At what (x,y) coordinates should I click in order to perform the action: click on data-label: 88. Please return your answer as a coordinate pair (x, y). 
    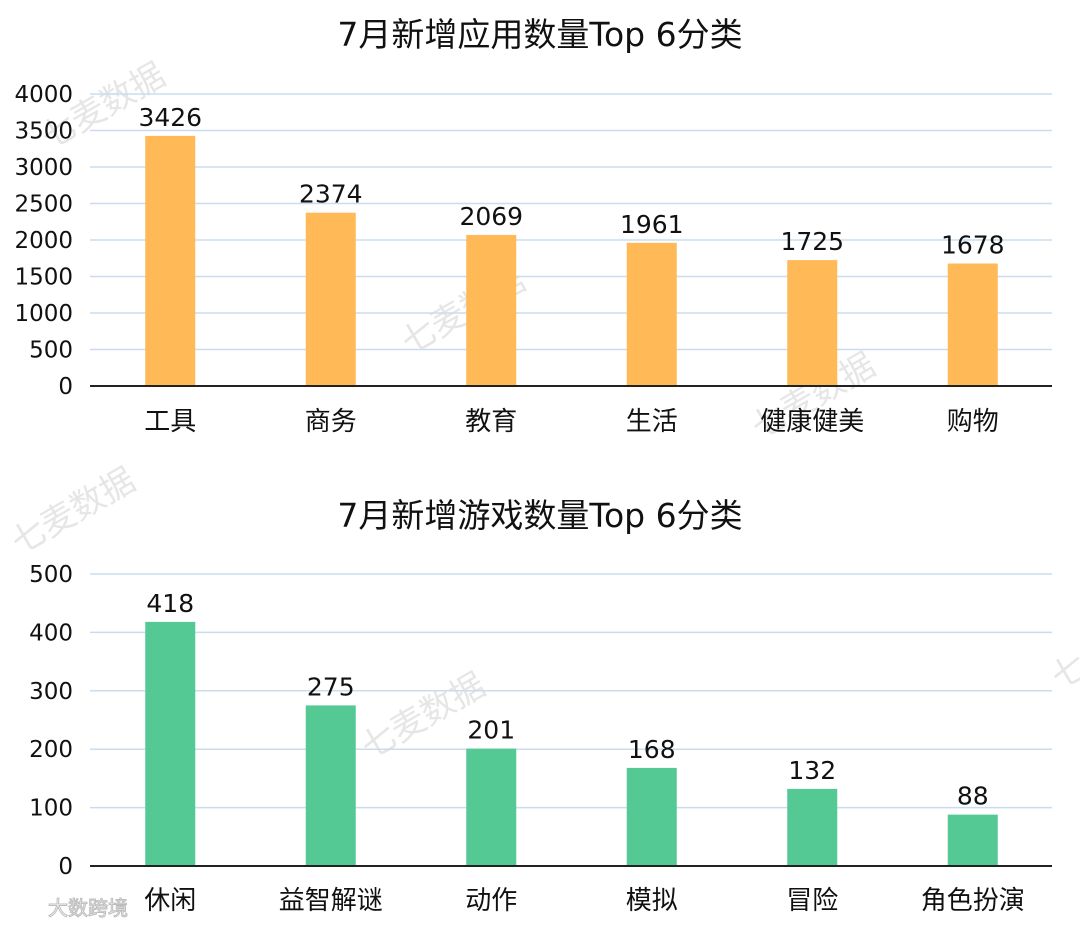
    Looking at the image, I should click on (973, 796).